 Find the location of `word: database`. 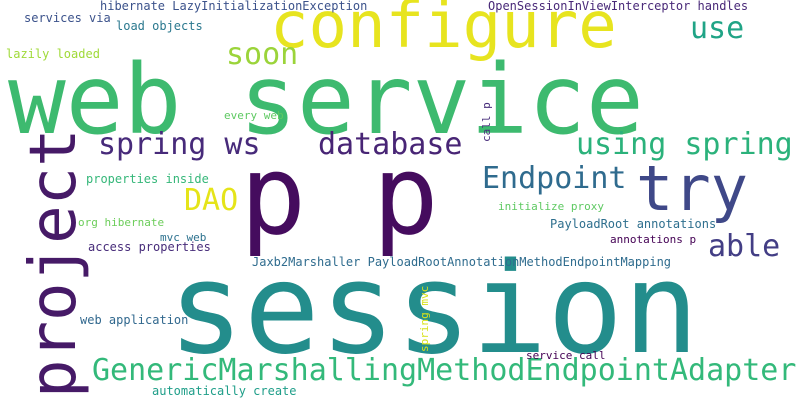

word: database is located at coordinates (390, 144).